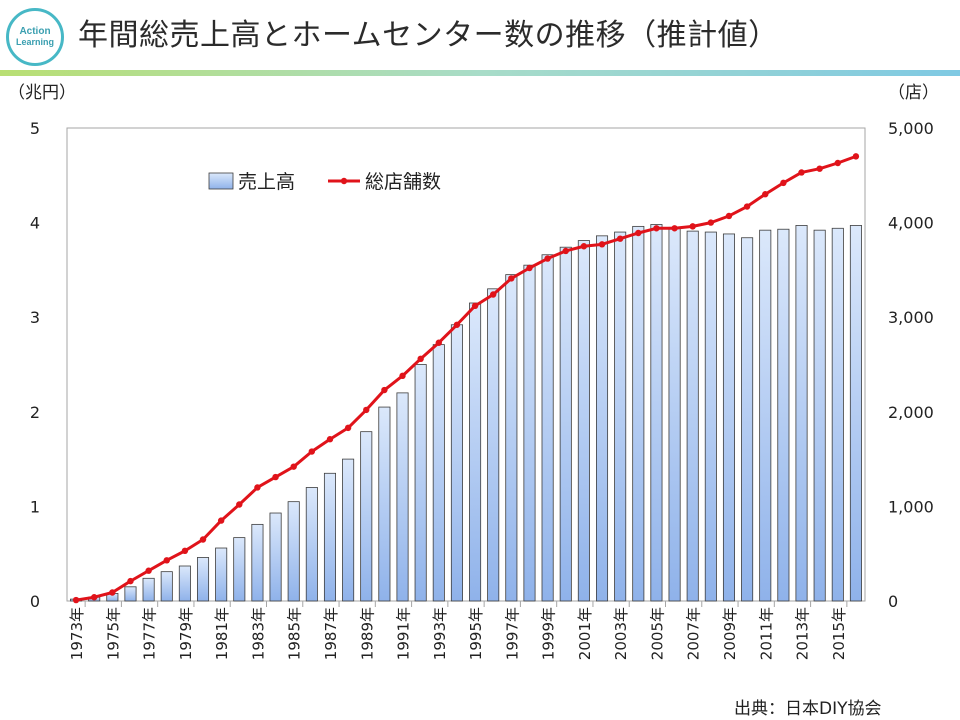 Image resolution: width=960 pixels, height=720 pixels. I want to click on slide-title: 年間総売上高とホームセンター数の推移（推計値）, so click(428, 35).